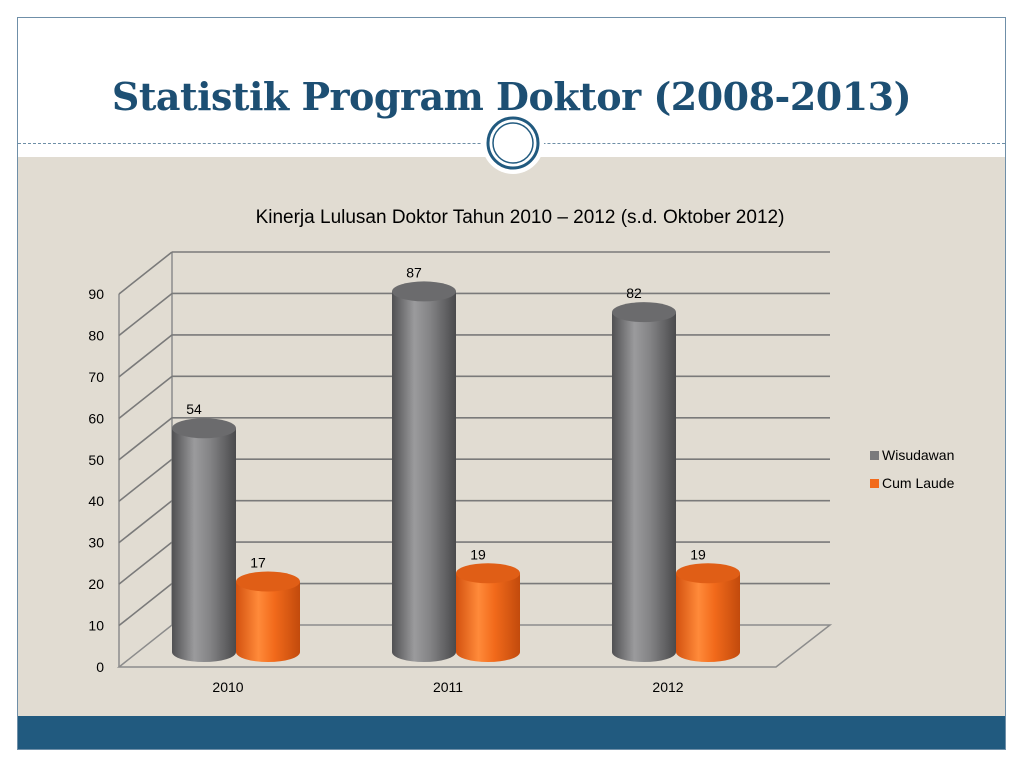  I want to click on y-tick-label: 60, so click(96, 418).